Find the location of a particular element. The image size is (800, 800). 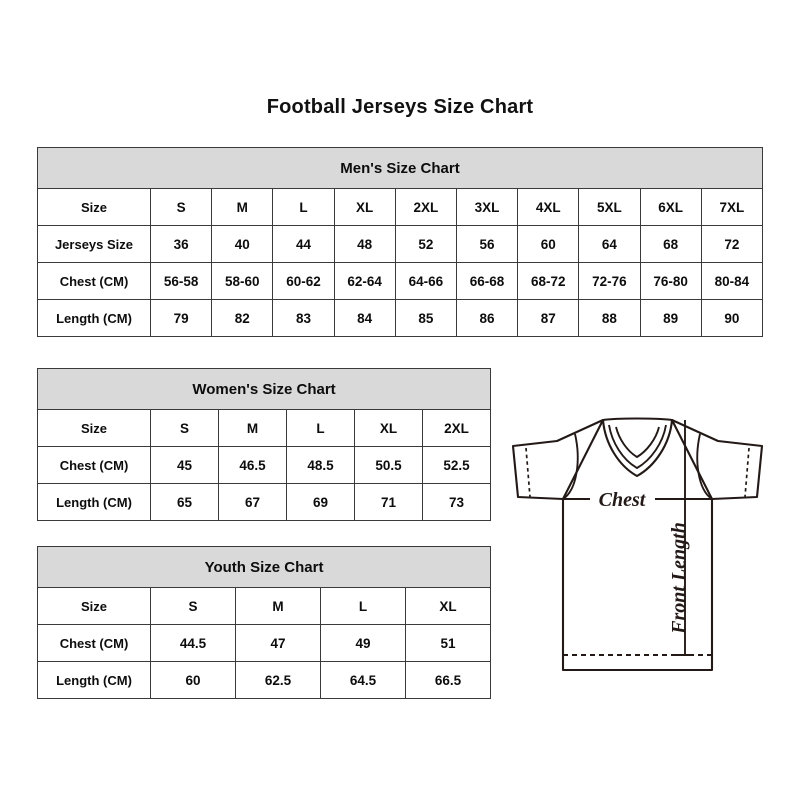

table-cell: 62.5 is located at coordinates (278, 680).